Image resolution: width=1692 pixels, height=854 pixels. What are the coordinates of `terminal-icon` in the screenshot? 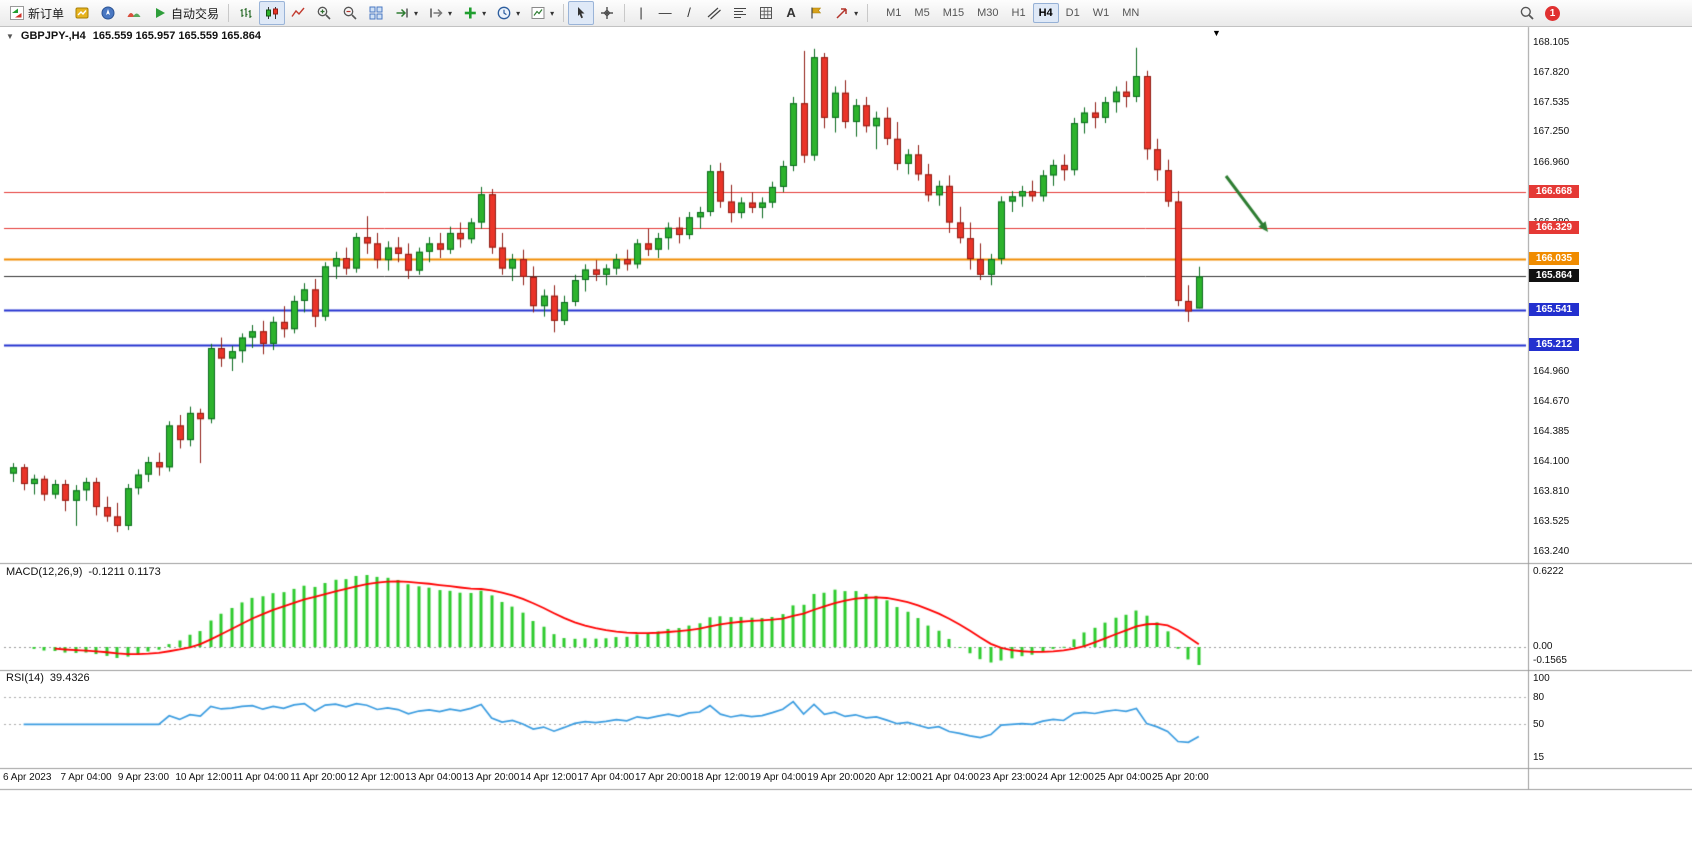 It's located at (134, 15).